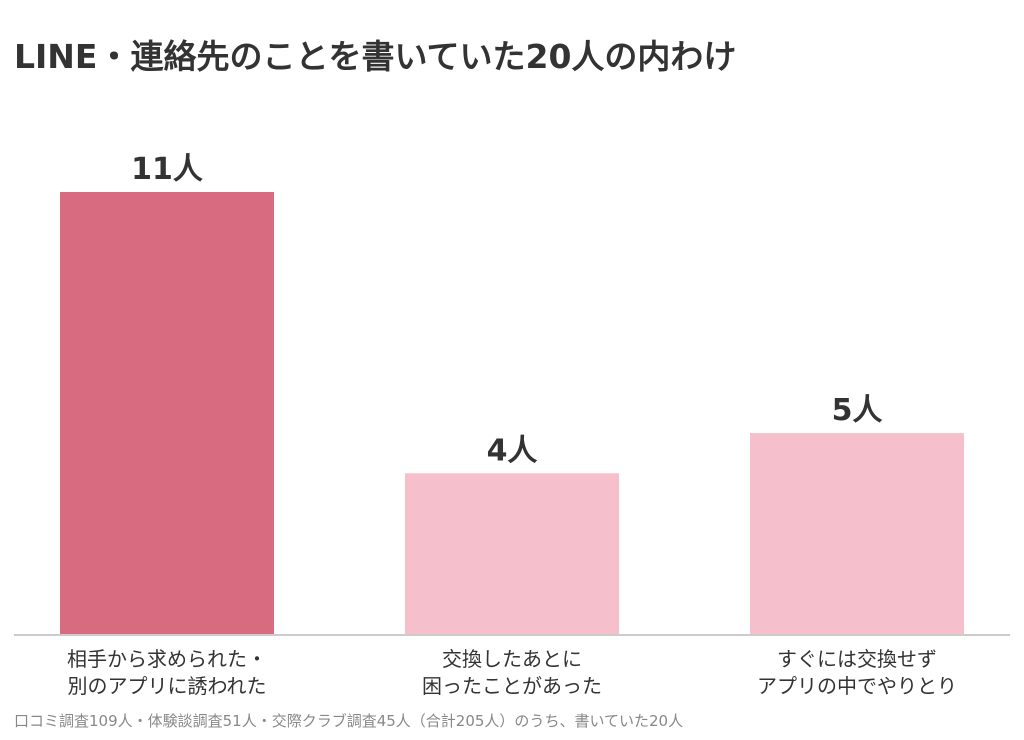 The width and height of the screenshot is (1024, 740). Describe the element at coordinates (857, 686) in the screenshot. I see `category-label-3-line-2: アプリの中でやりとり` at that location.